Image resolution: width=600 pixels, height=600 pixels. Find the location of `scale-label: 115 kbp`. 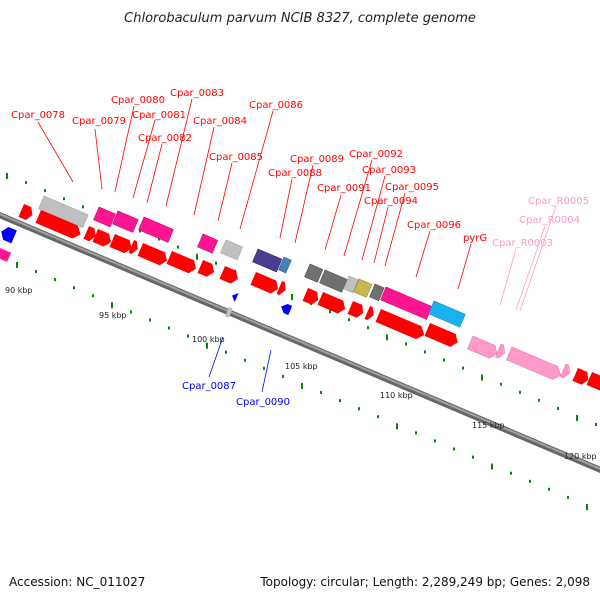

scale-label: 115 kbp is located at coordinates (488, 425).